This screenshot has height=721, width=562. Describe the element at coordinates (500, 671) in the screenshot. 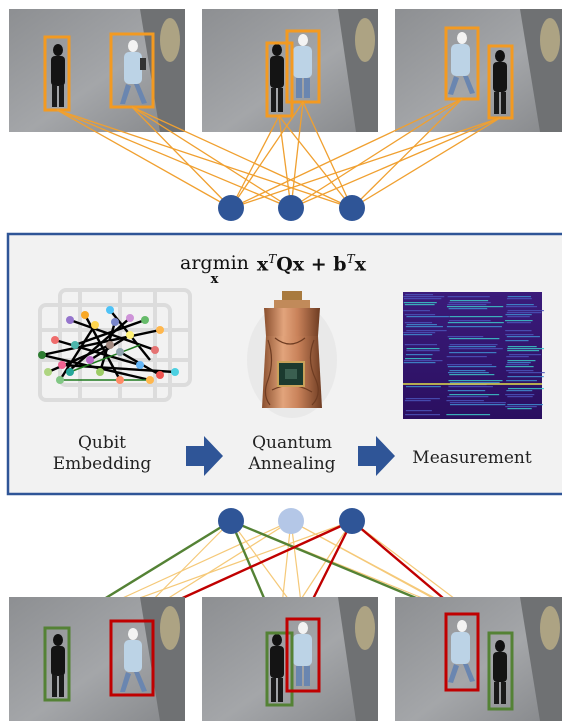

I see `bottom-frame-3-box-green` at that location.